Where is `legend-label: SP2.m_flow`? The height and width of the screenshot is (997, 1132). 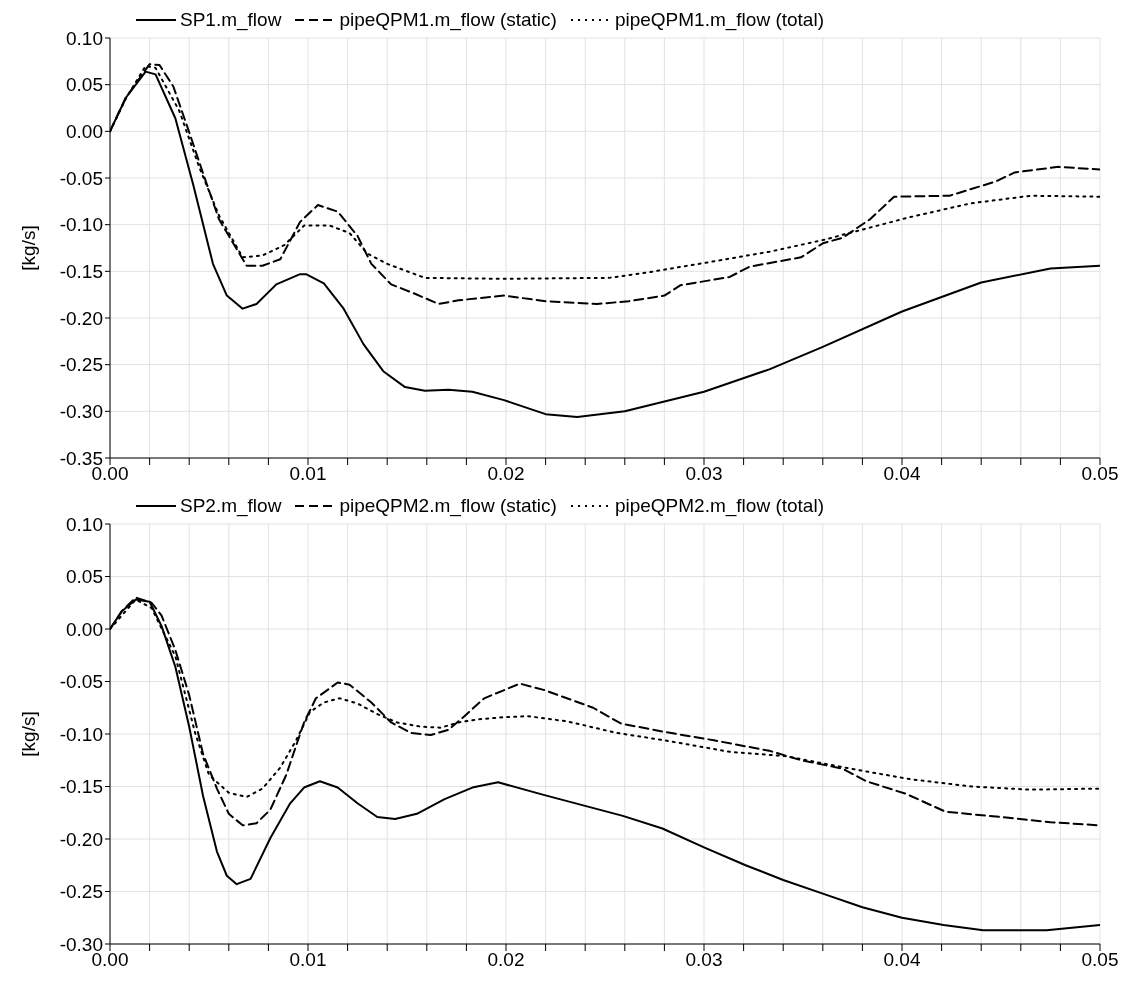
legend-label: SP2.m_flow is located at coordinates (231, 506).